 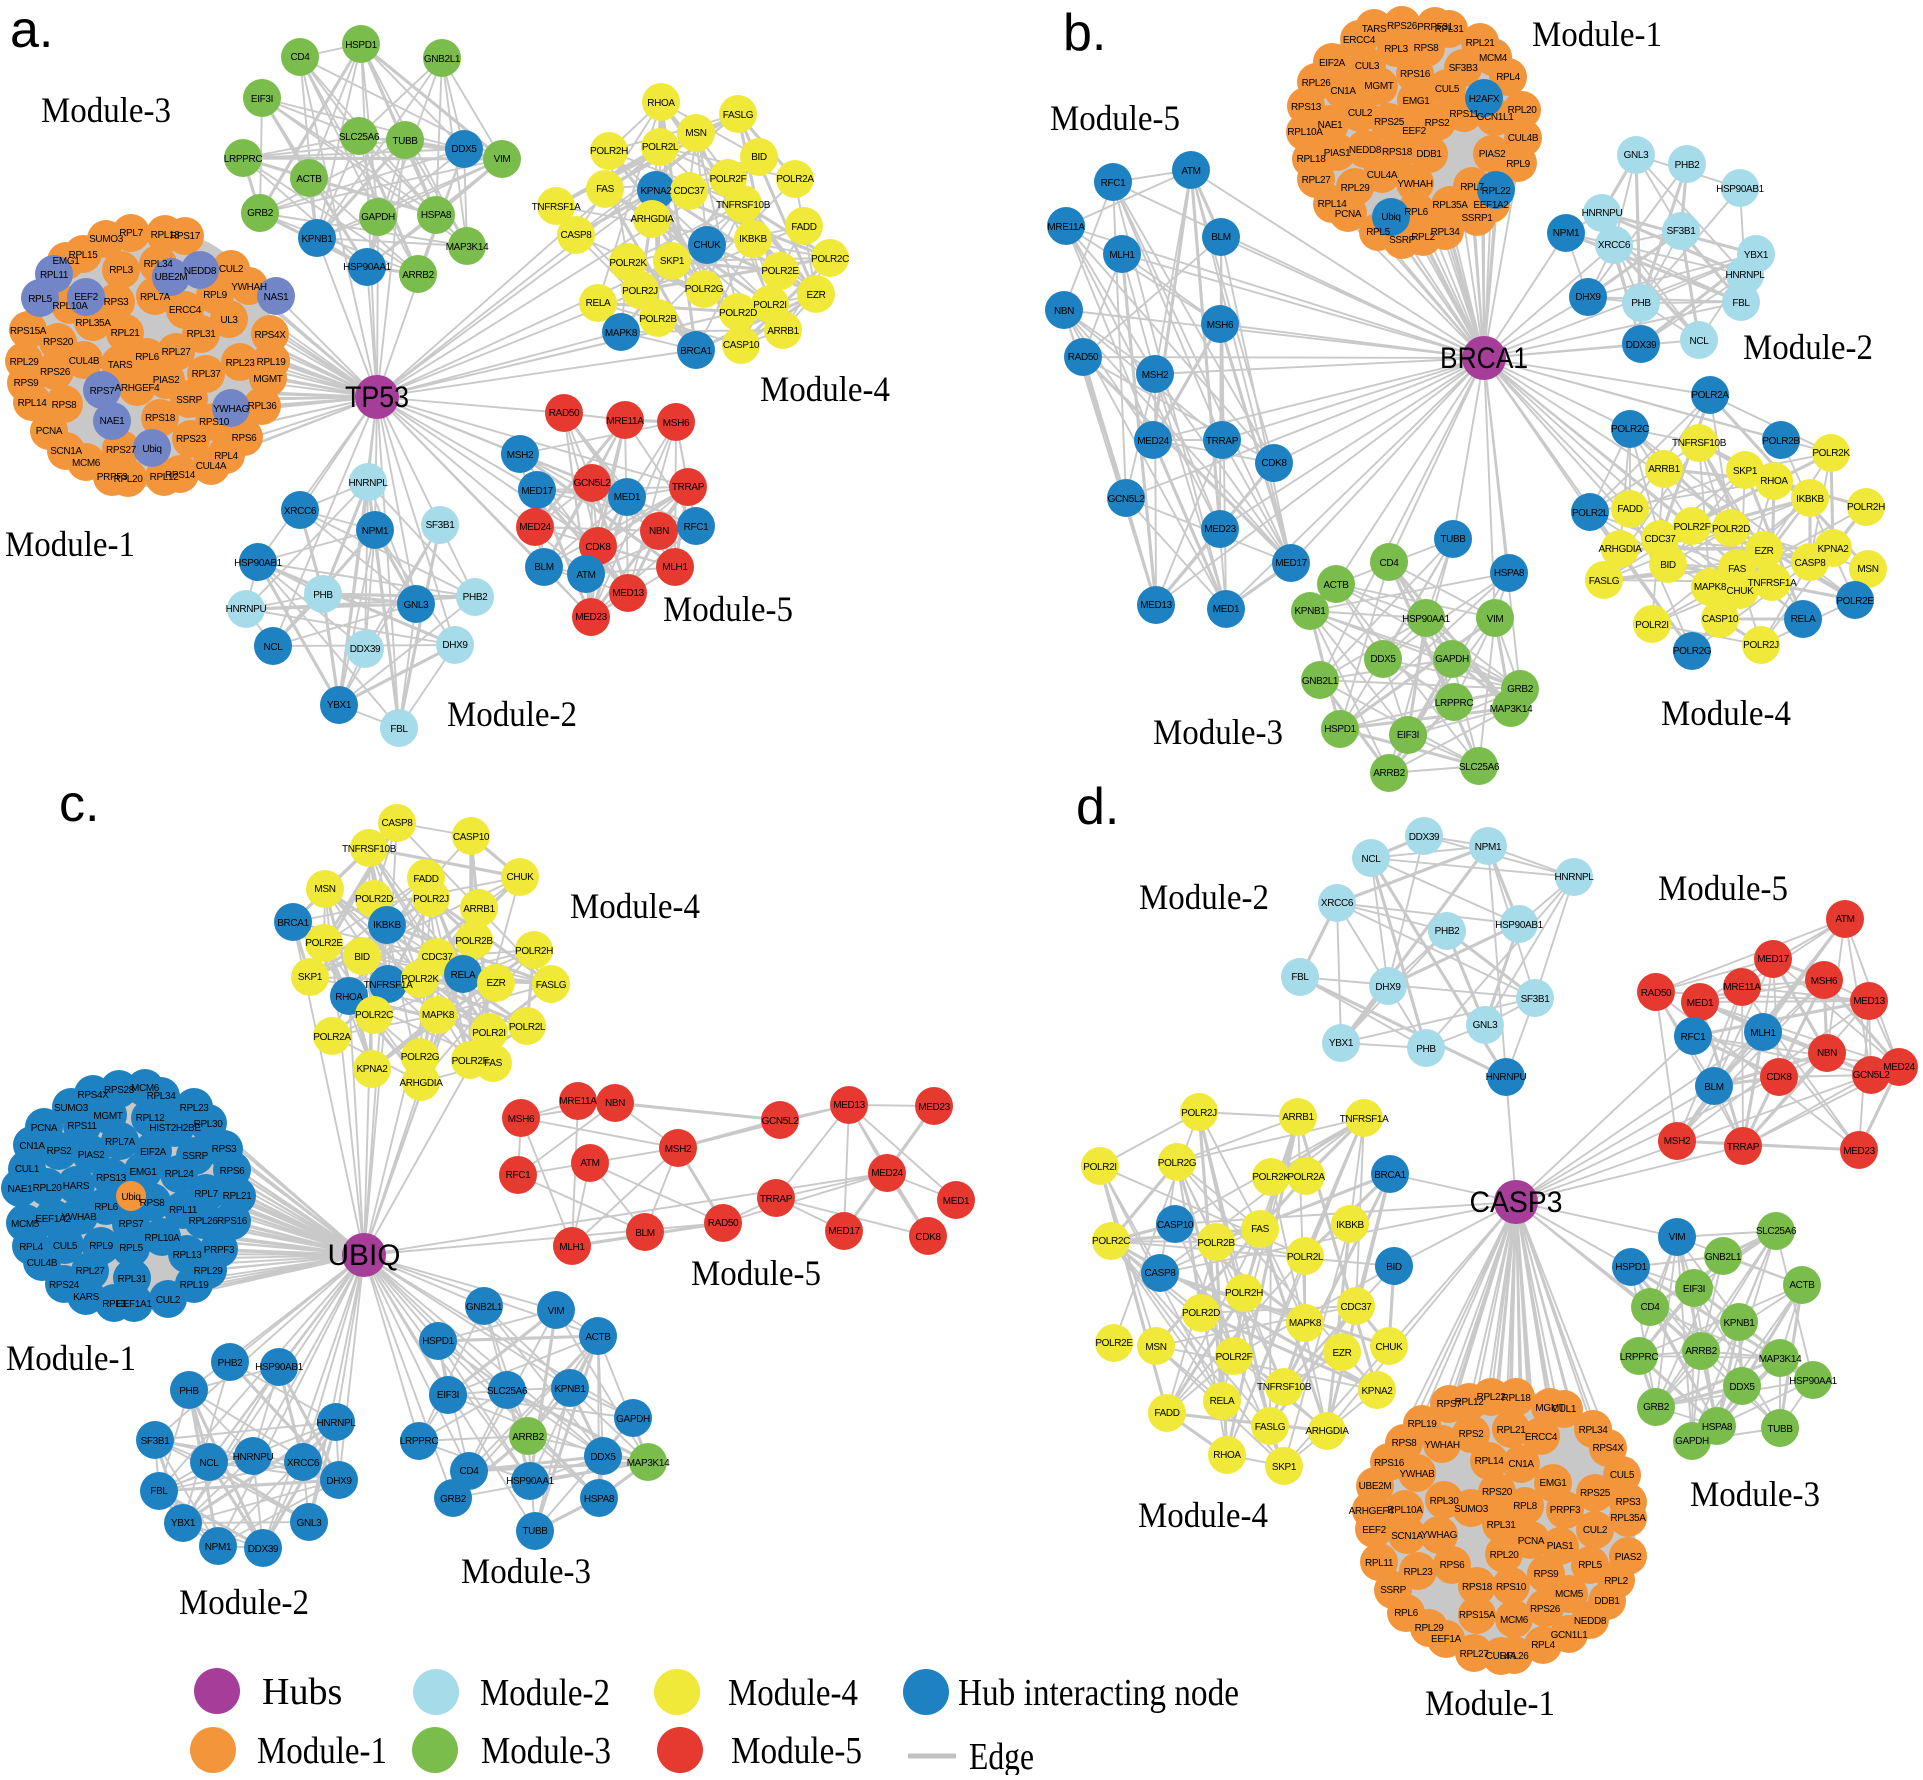 I want to click on svg-text: RFC1, so click(x=1114, y=183).